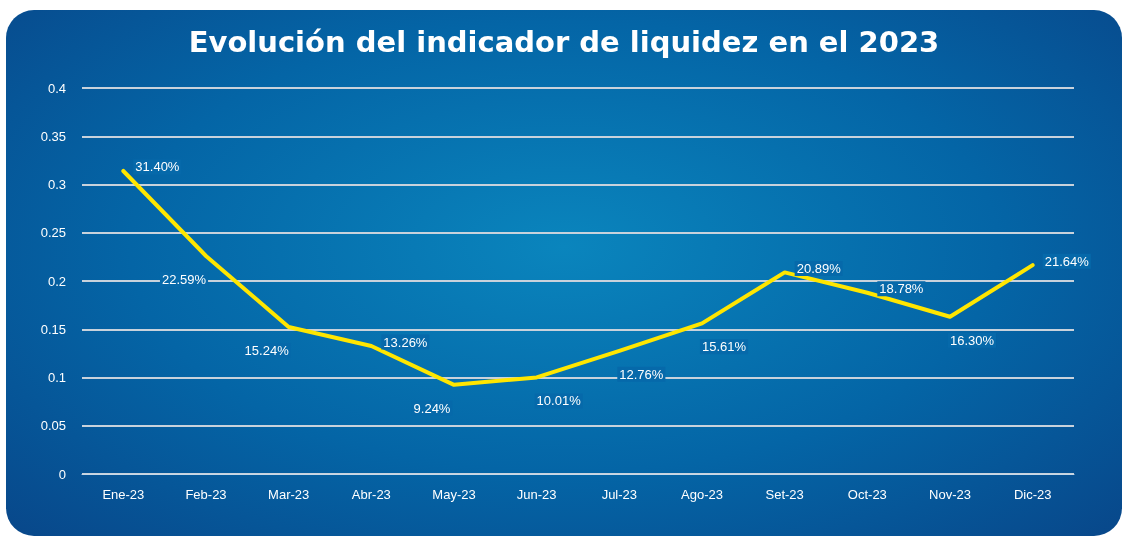 Image resolution: width=1126 pixels, height=540 pixels. What do you see at coordinates (62, 474) in the screenshot?
I see `y-tick-label: 0` at bounding box center [62, 474].